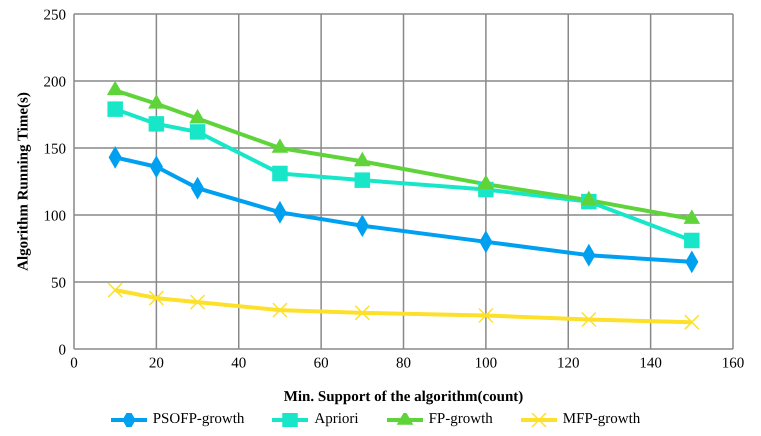  Describe the element at coordinates (733, 364) in the screenshot. I see `x-tick-label: 160` at that location.